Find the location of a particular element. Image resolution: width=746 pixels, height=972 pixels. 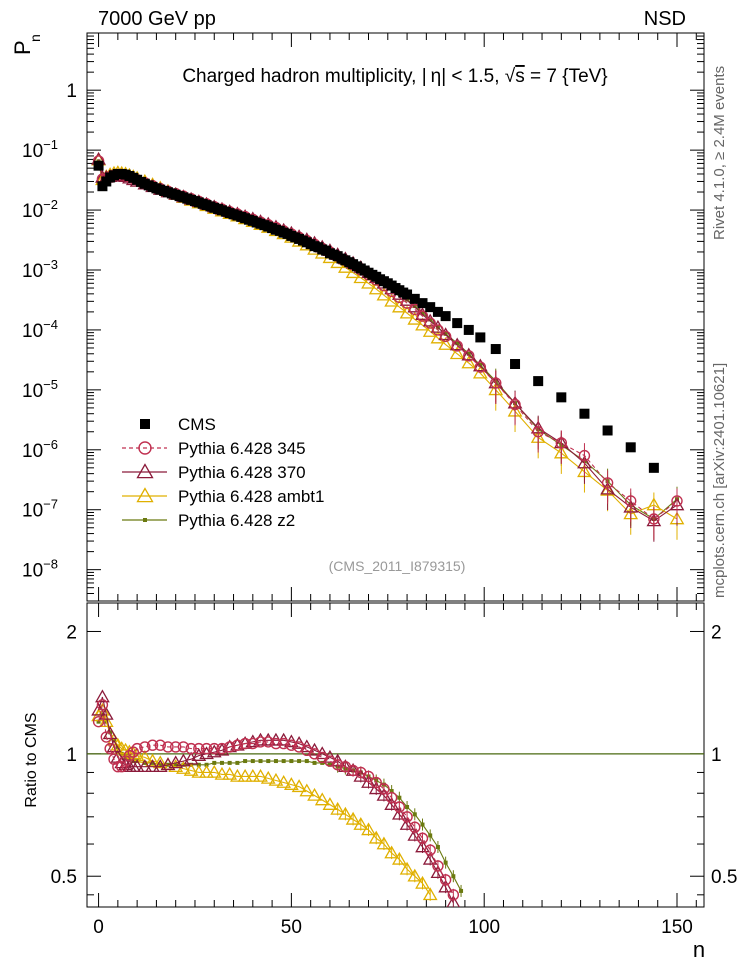

y-tick-label: 10⁻⁵ is located at coordinates (40, 389).